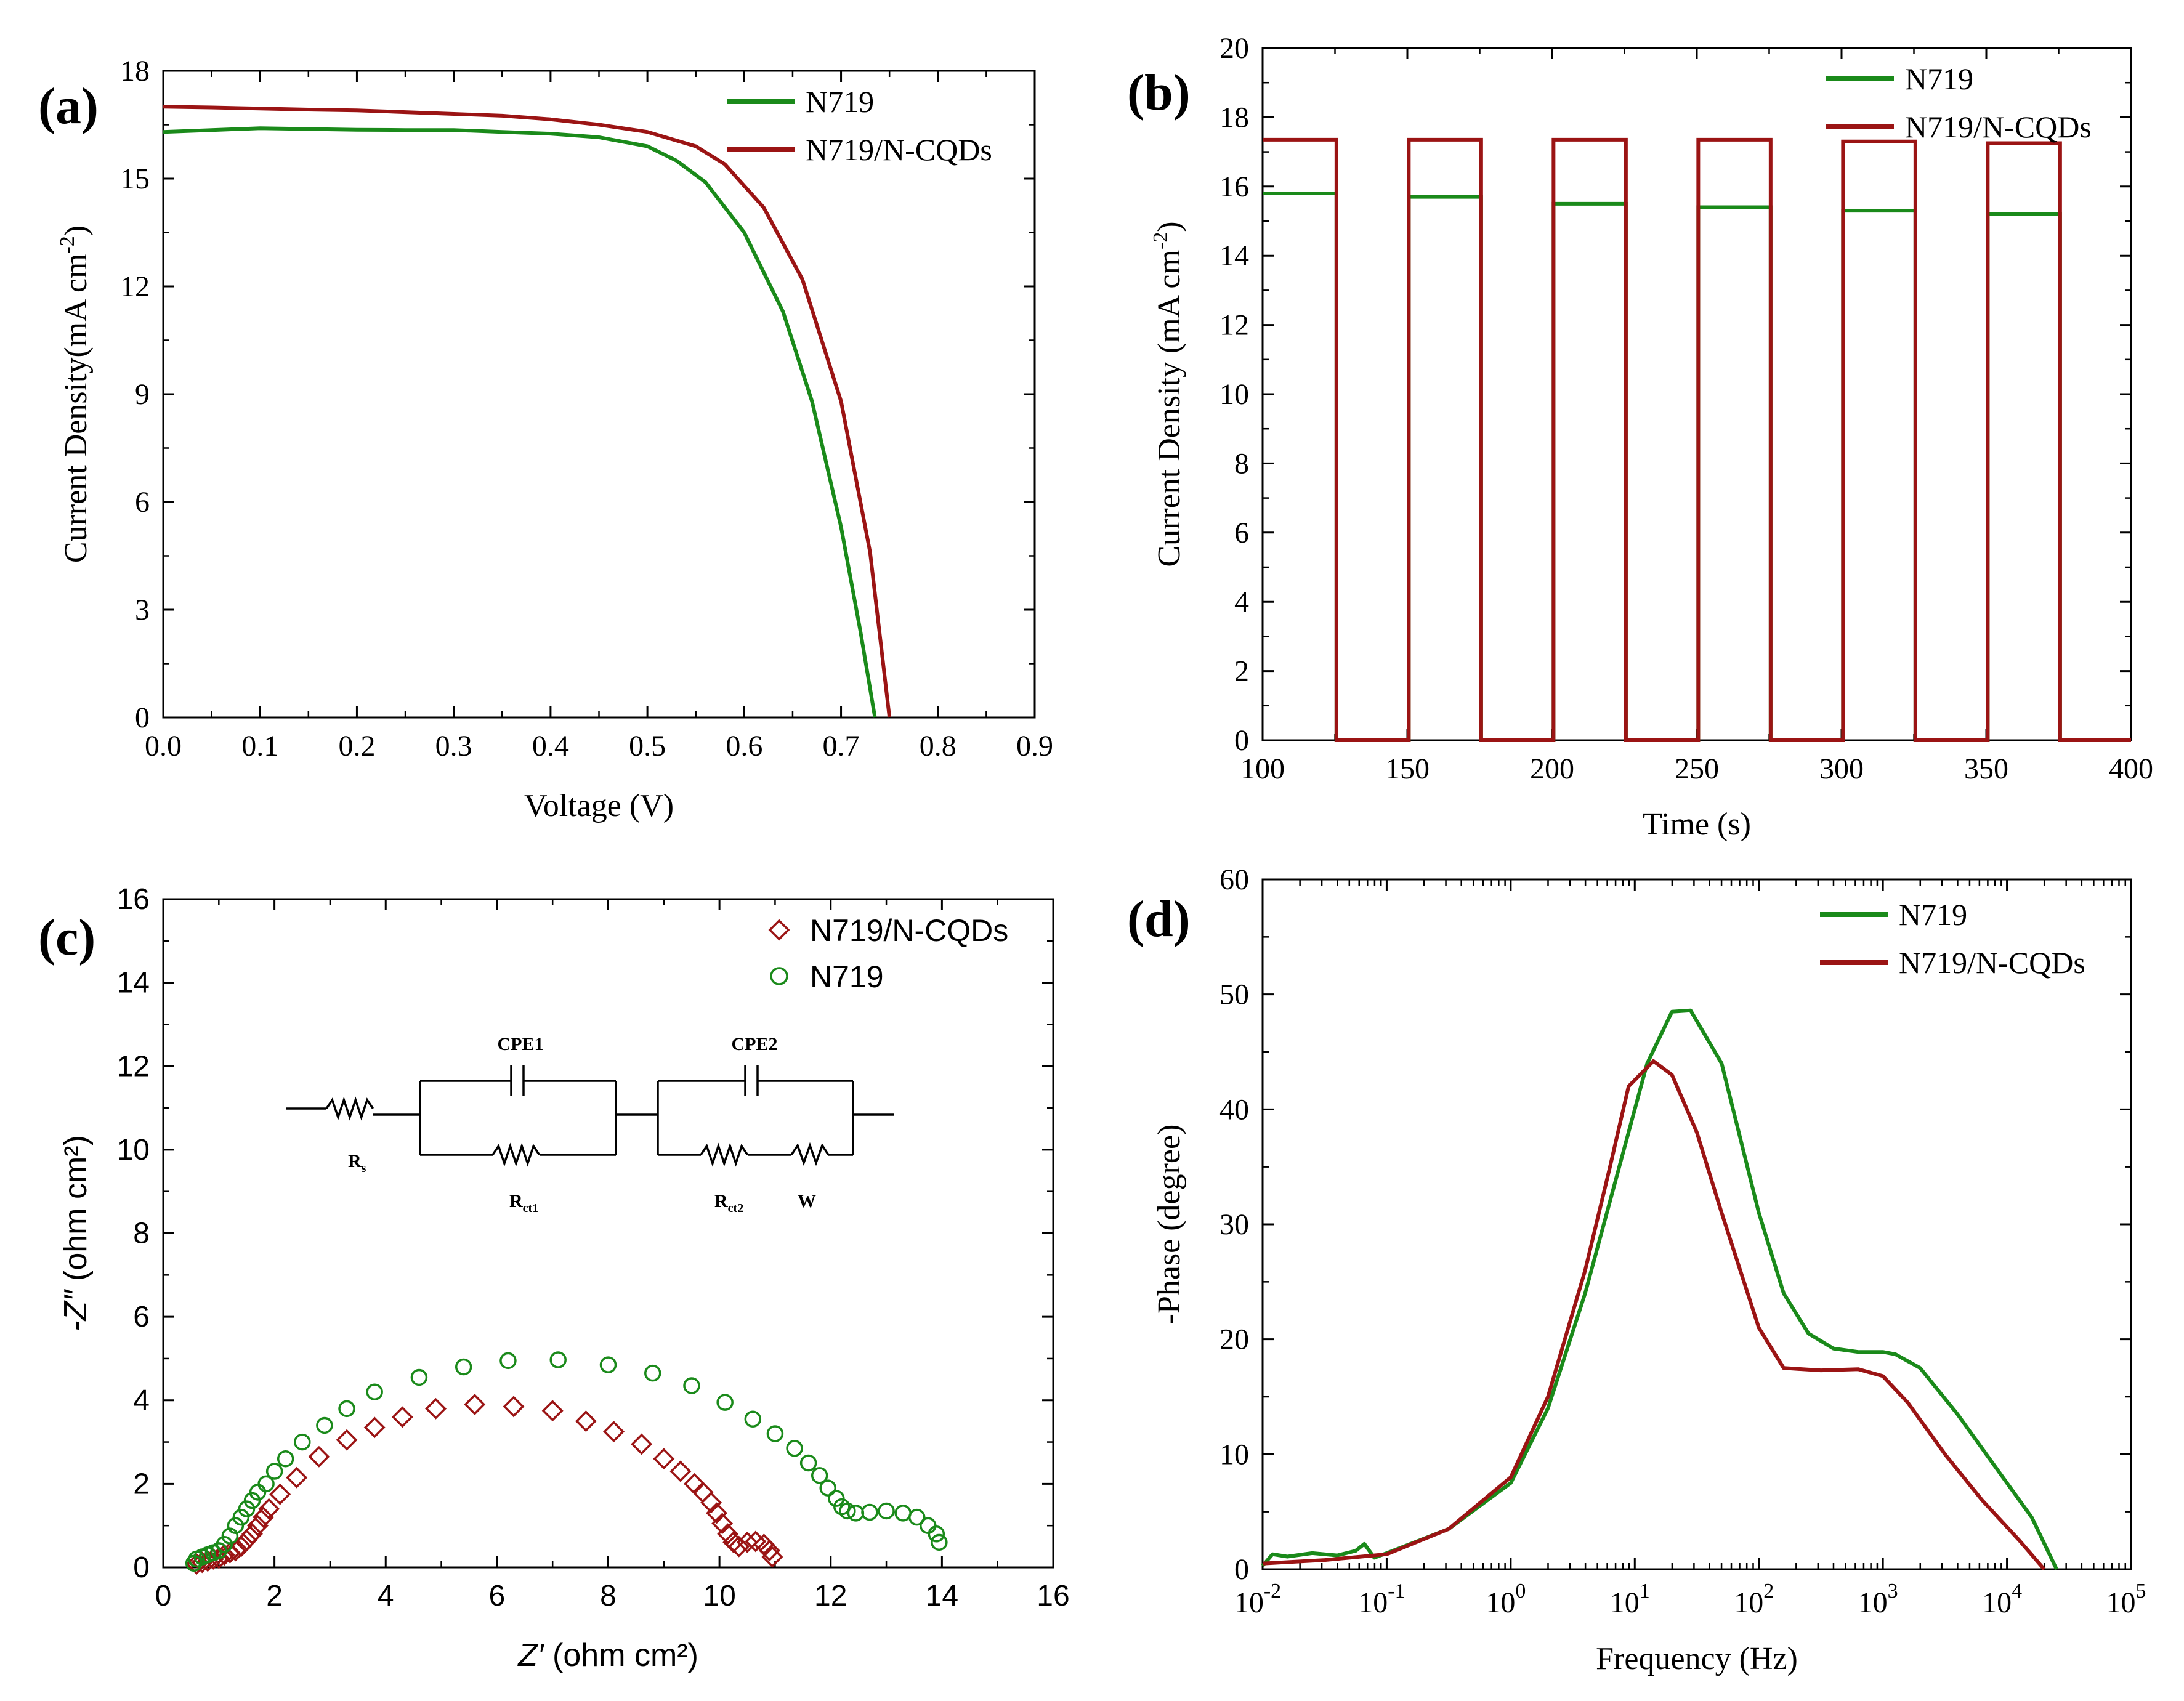  What do you see at coordinates (498, 1596) in the screenshot?
I see `x-tick-label: 6` at bounding box center [498, 1596].